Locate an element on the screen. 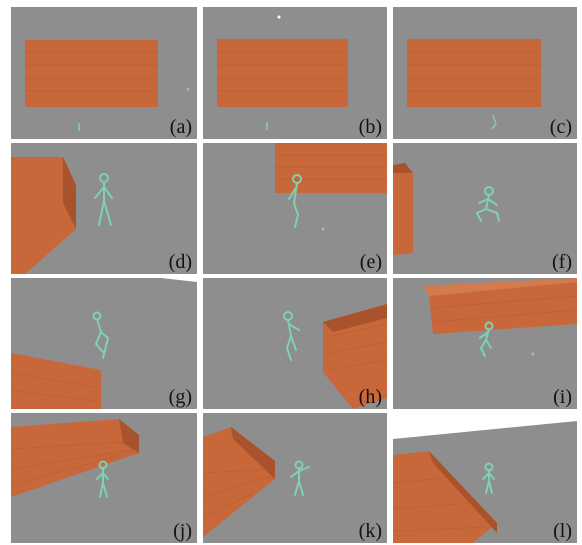  panel-b: (b) is located at coordinates (295, 73).